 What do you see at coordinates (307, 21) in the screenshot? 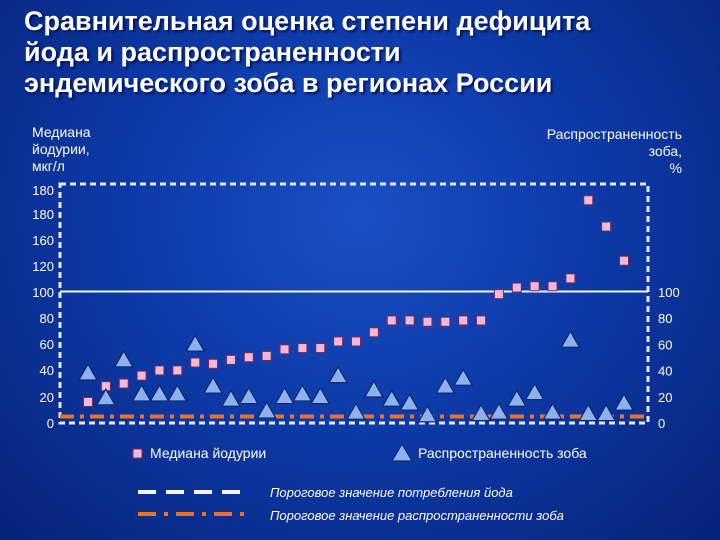
I see `title-line-1: Сравнительная оценка степени дефицита` at bounding box center [307, 21].